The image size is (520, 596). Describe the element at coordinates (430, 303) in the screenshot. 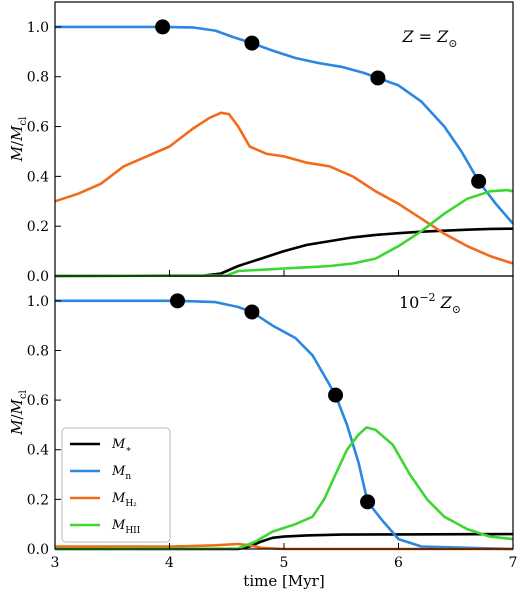

I see `panel-annotation: 10−2 Z⊙` at that location.